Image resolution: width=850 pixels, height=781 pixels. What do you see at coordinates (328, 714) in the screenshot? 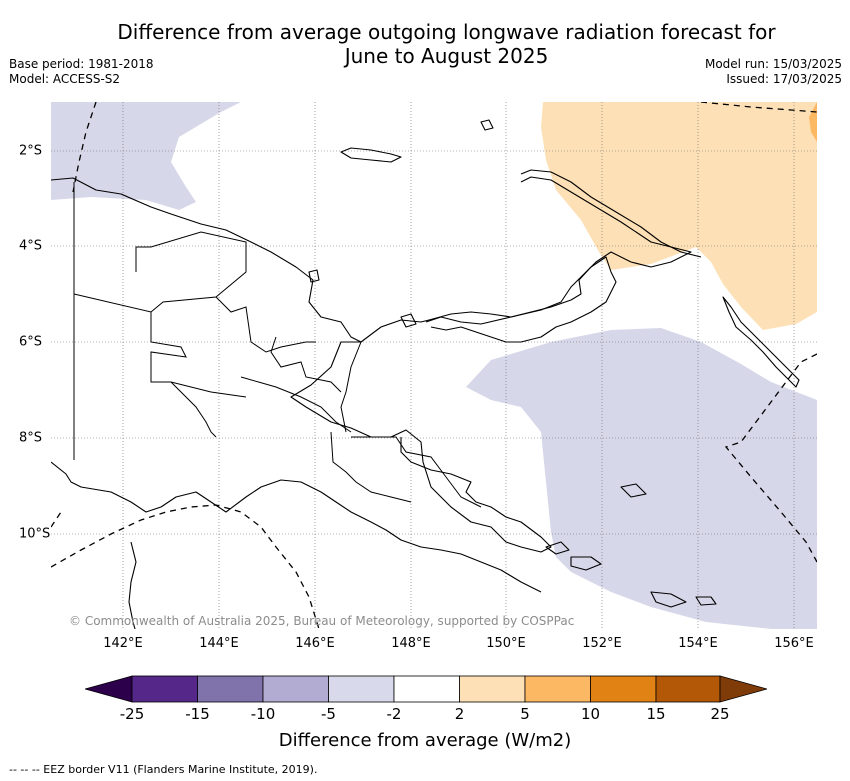
I see `colorbar-tick-3: -5` at bounding box center [328, 714].